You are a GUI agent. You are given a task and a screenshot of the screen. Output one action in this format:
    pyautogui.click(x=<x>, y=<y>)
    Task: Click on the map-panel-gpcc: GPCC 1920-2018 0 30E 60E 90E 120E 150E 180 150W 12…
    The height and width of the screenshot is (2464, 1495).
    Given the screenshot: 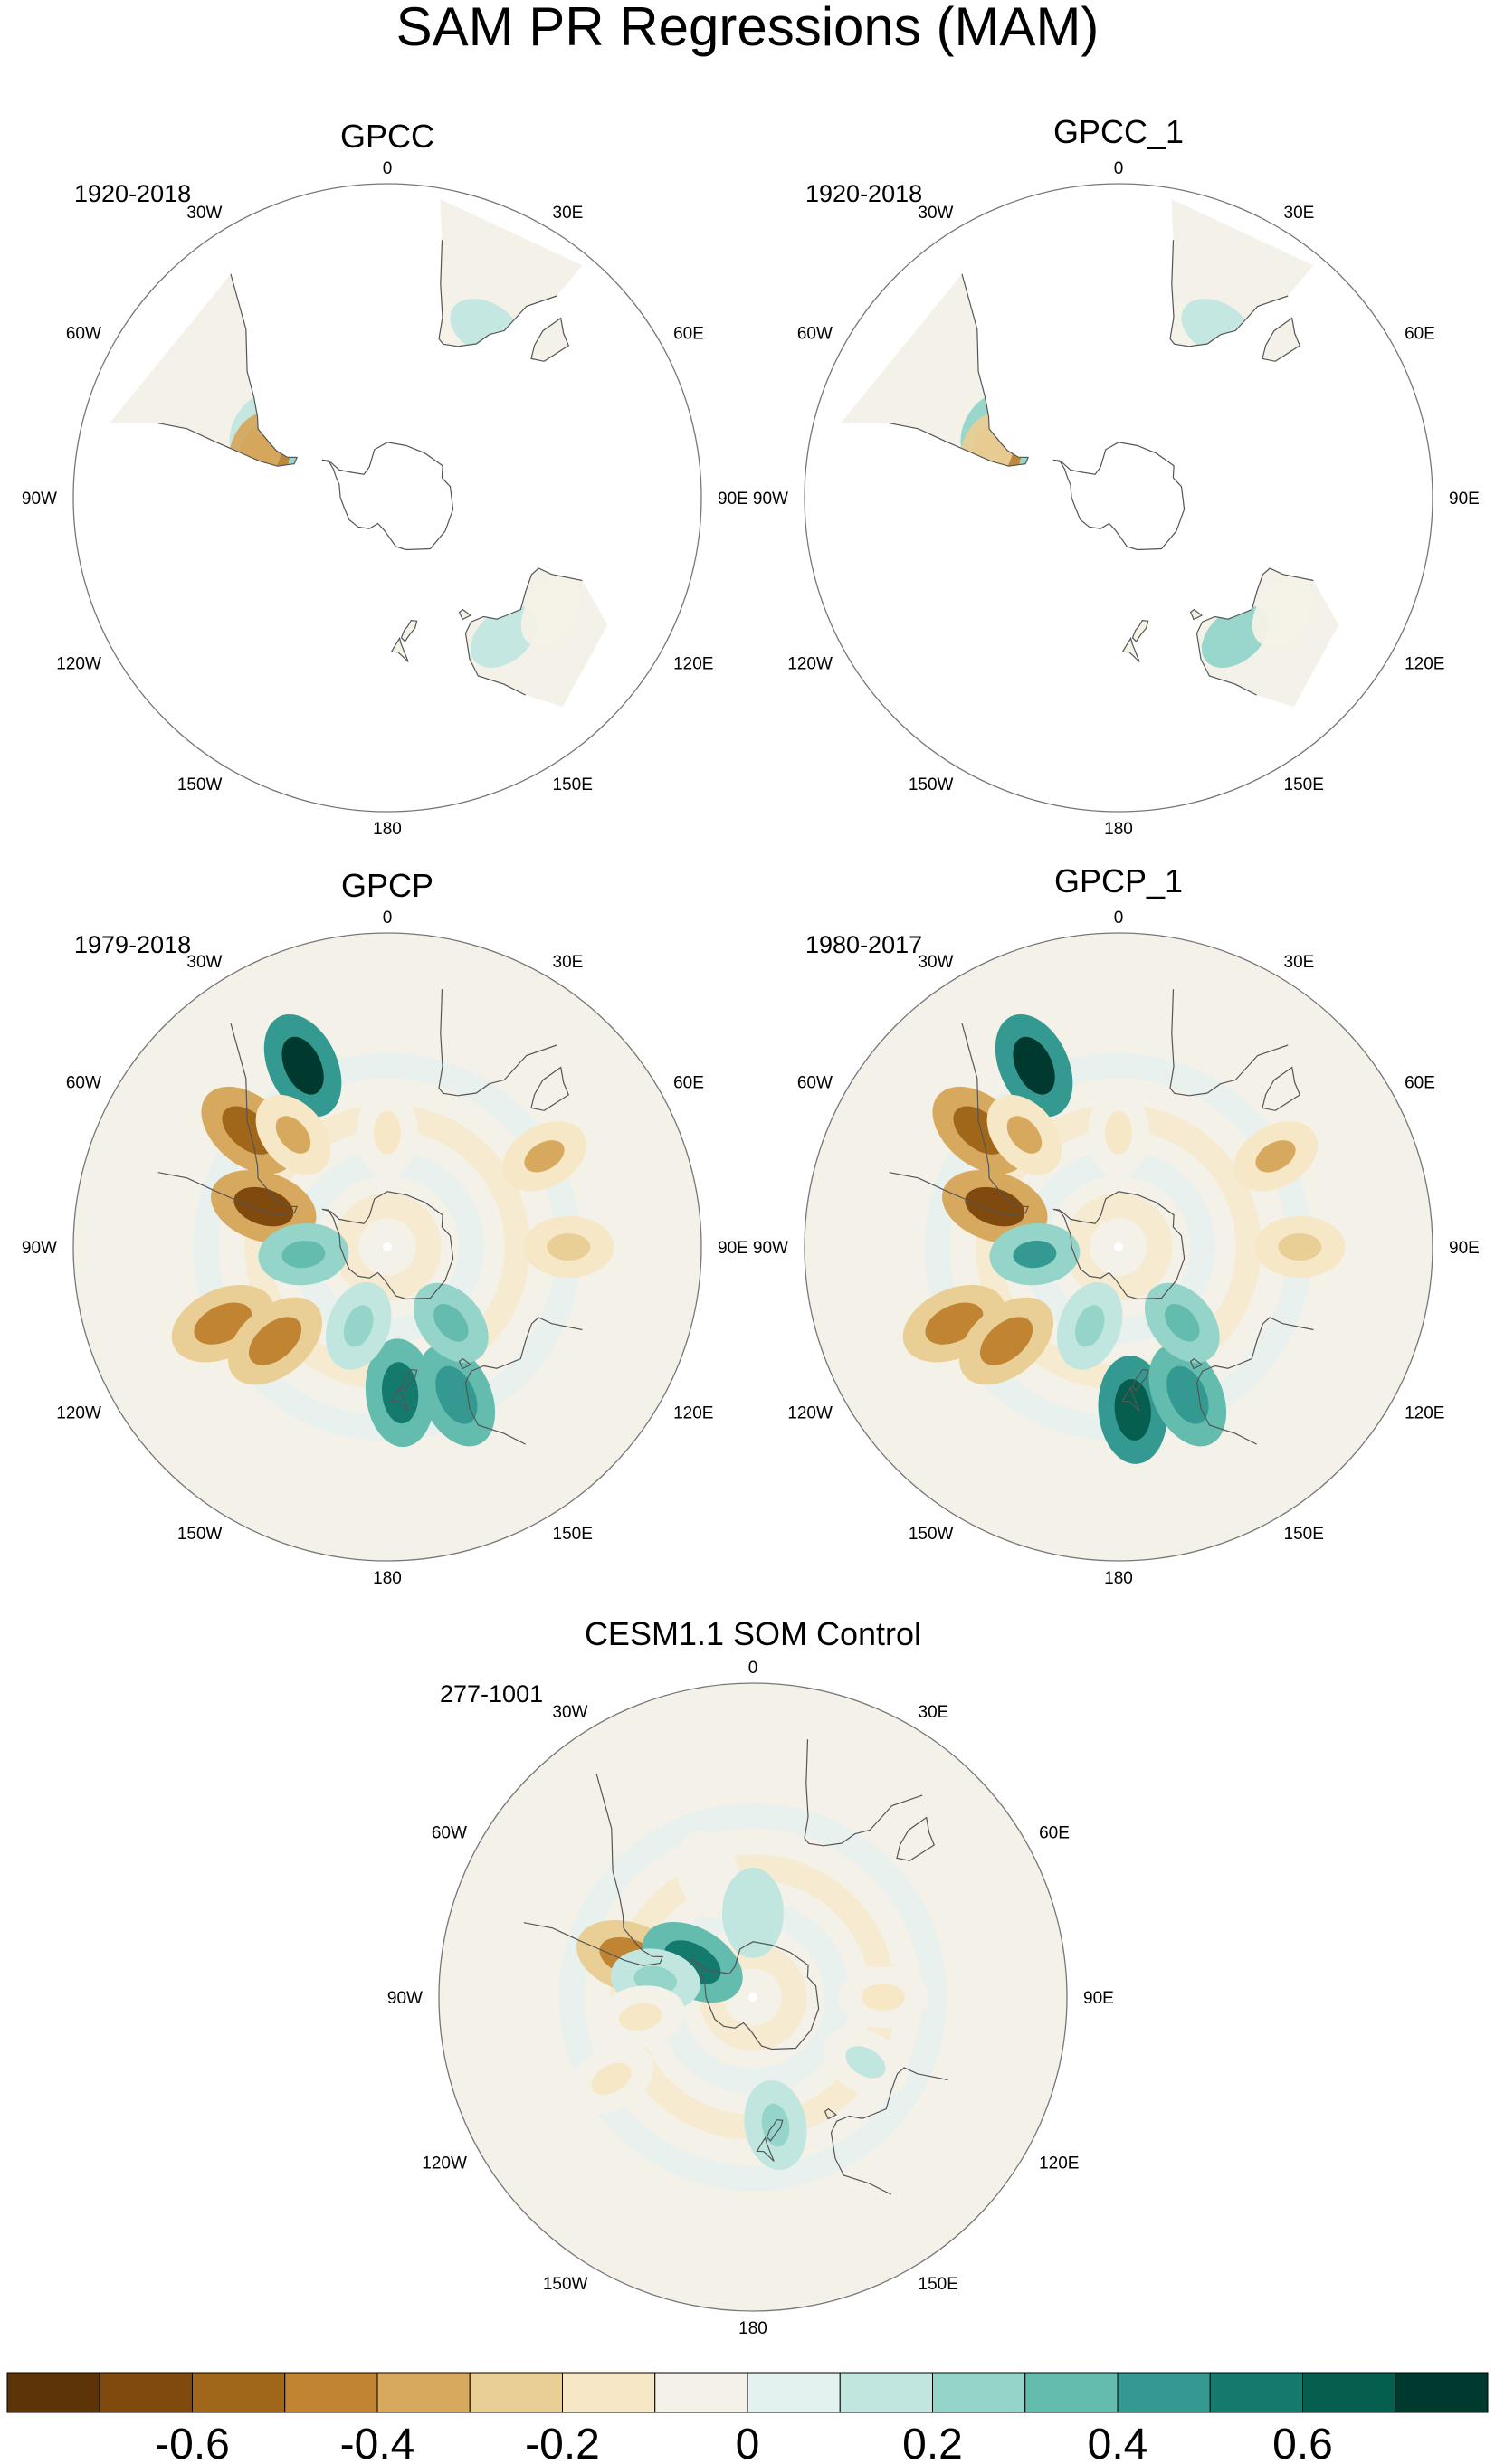 What is the action you would take?
    pyautogui.click(x=385, y=478)
    